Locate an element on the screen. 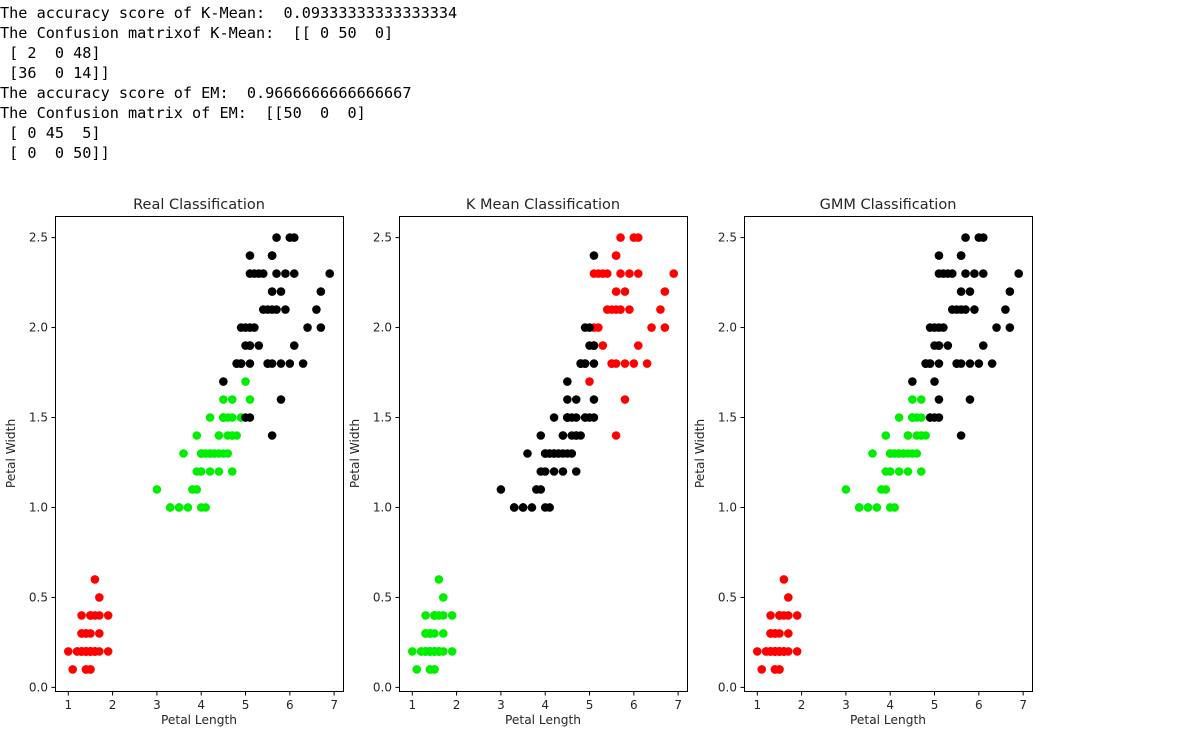 The height and width of the screenshot is (751, 1179). x-tick-label: 6 is located at coordinates (634, 705).